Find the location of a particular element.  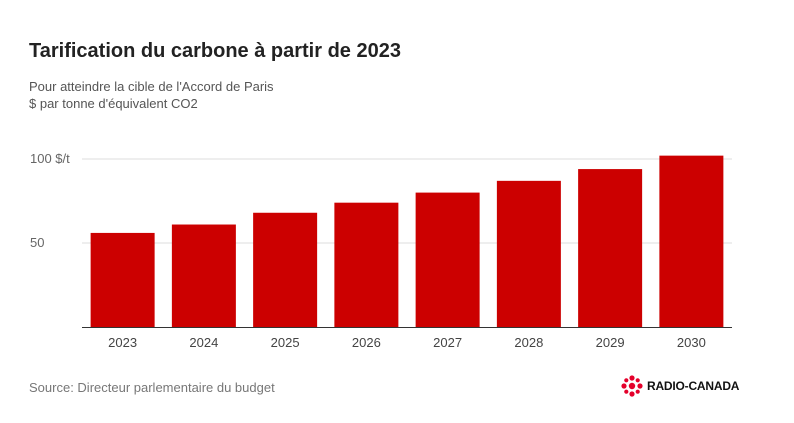

bar-2026 is located at coordinates (366, 264).